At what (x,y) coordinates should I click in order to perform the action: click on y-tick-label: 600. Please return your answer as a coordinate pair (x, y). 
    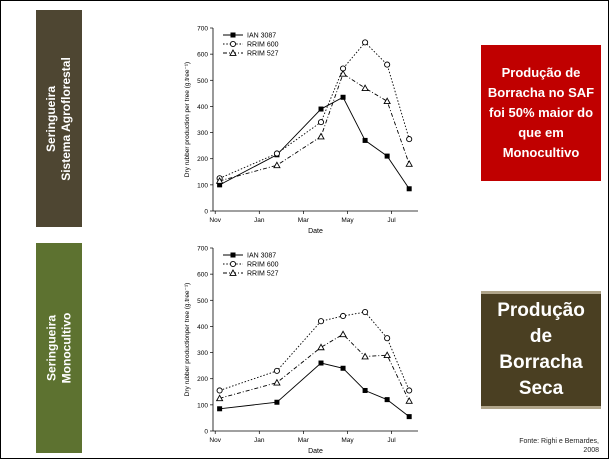
    Looking at the image, I should click on (202, 275).